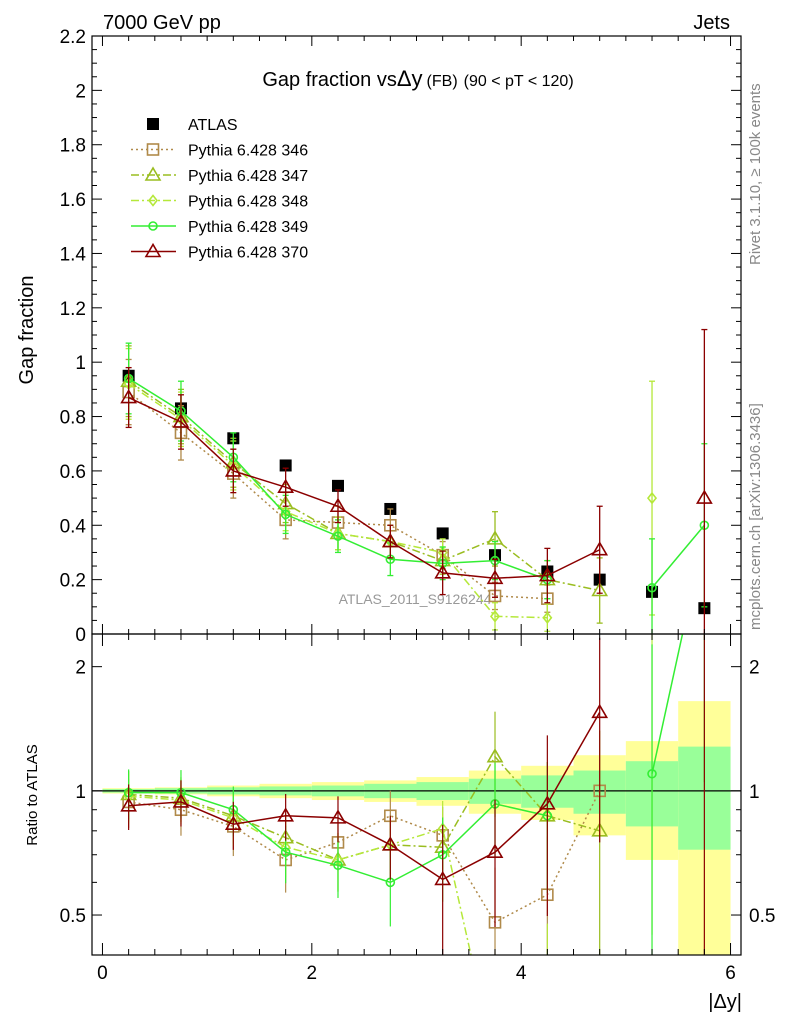 Image resolution: width=786 pixels, height=1024 pixels. What do you see at coordinates (329, 80) in the screenshot?
I see `title-part-main: Gap fraction vs` at bounding box center [329, 80].